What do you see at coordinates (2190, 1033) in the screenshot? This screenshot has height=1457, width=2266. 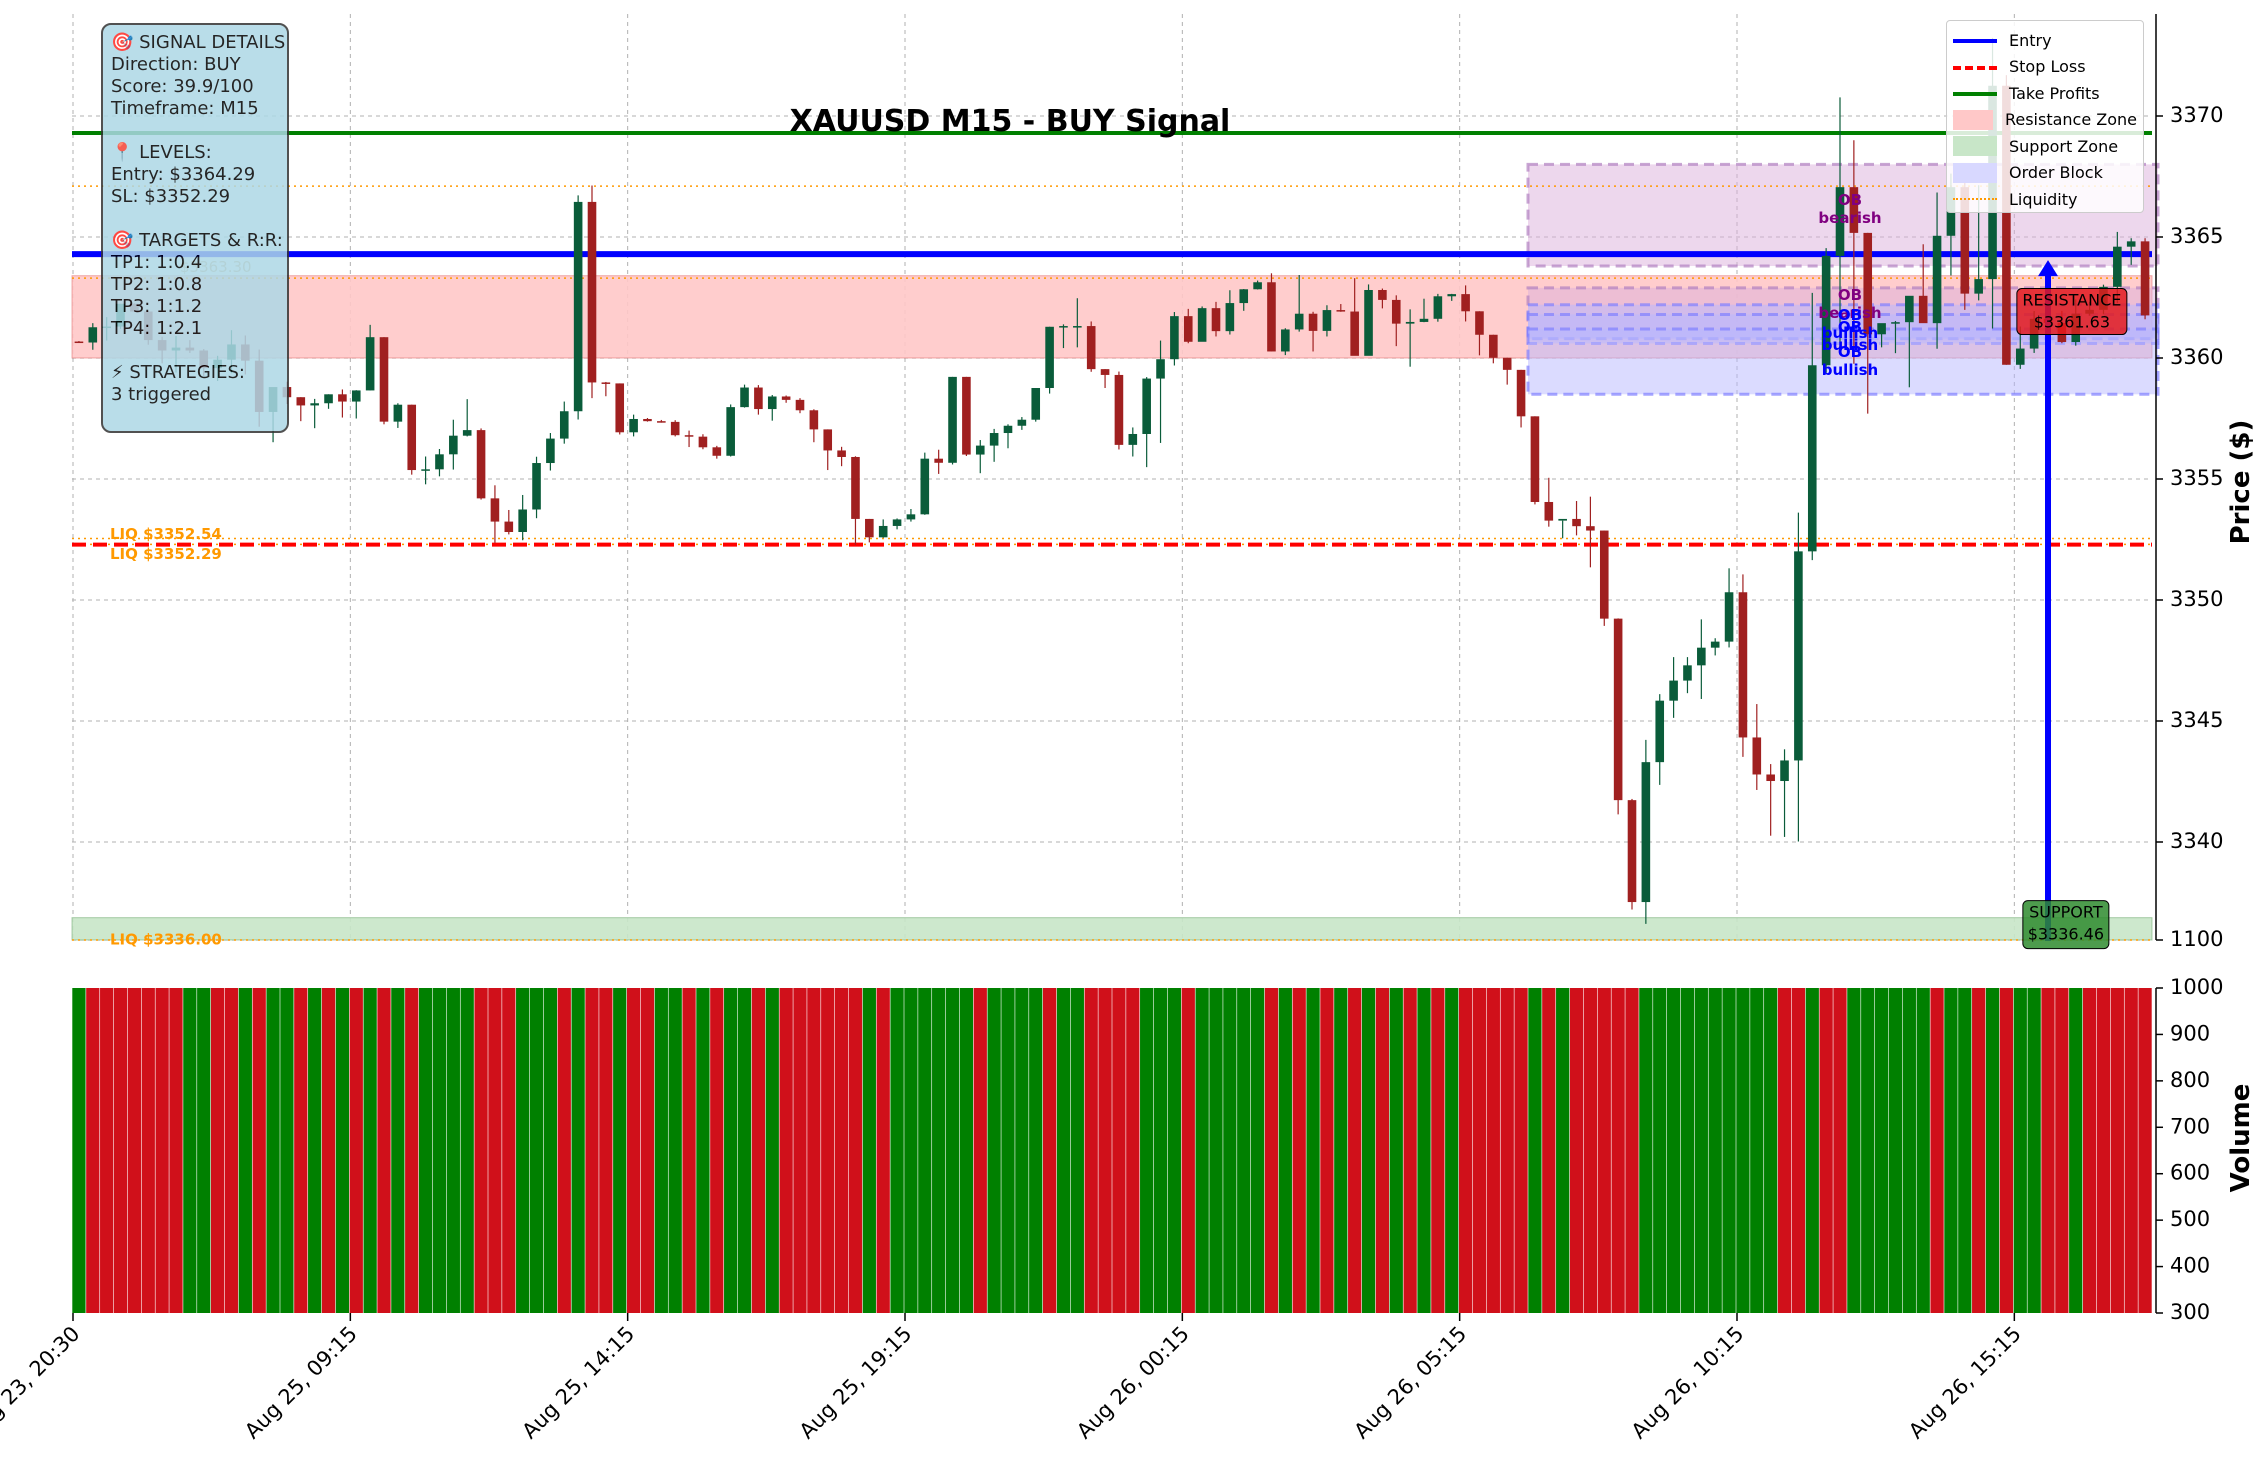 I see `volume-tick-label: 900` at bounding box center [2190, 1033].